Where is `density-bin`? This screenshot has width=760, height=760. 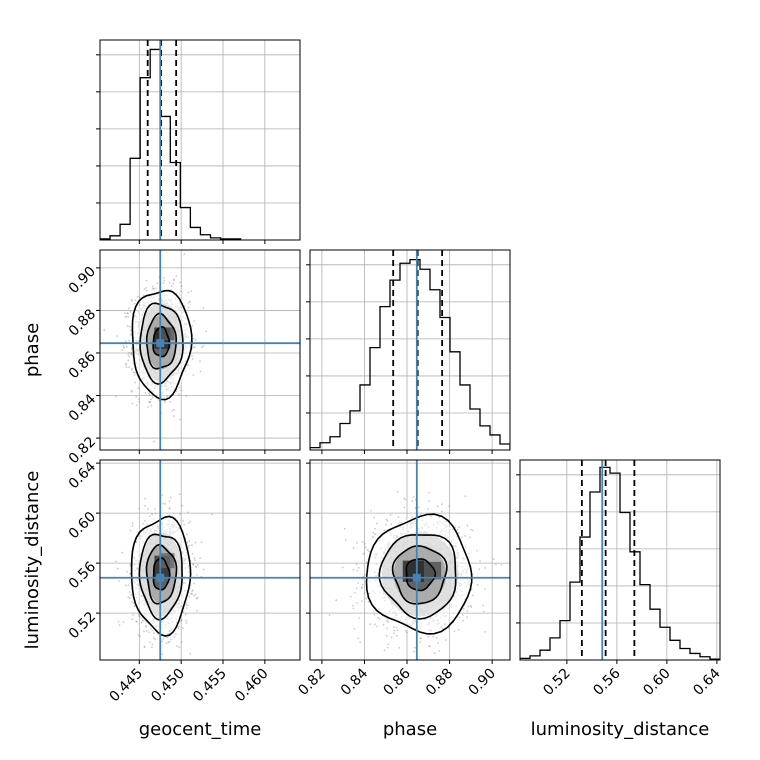 density-bin is located at coordinates (168, 561).